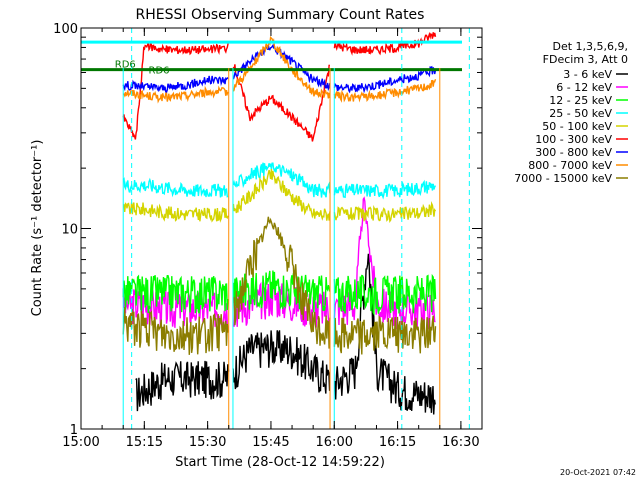 The width and height of the screenshot is (640, 480). Describe the element at coordinates (270, 442) in the screenshot. I see `x-tick-label-3: 15:45` at that location.